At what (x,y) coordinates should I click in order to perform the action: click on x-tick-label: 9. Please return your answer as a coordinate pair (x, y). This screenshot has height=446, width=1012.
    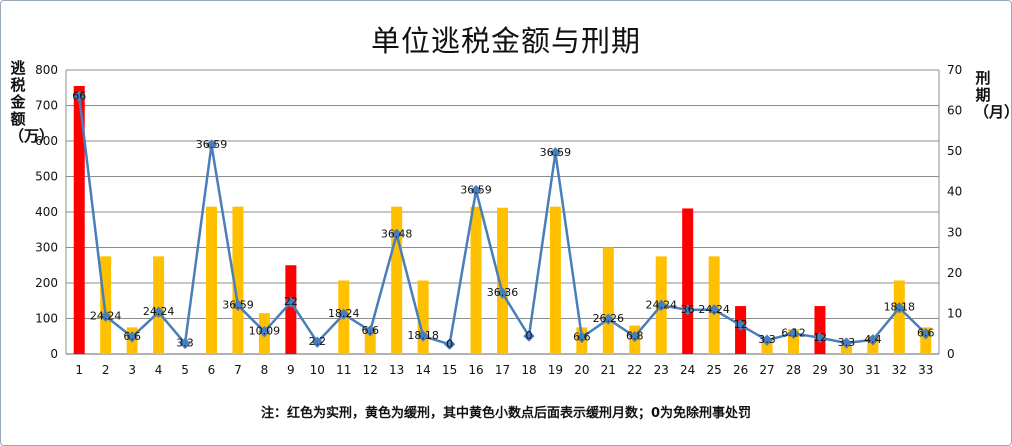
    Looking at the image, I should click on (291, 370).